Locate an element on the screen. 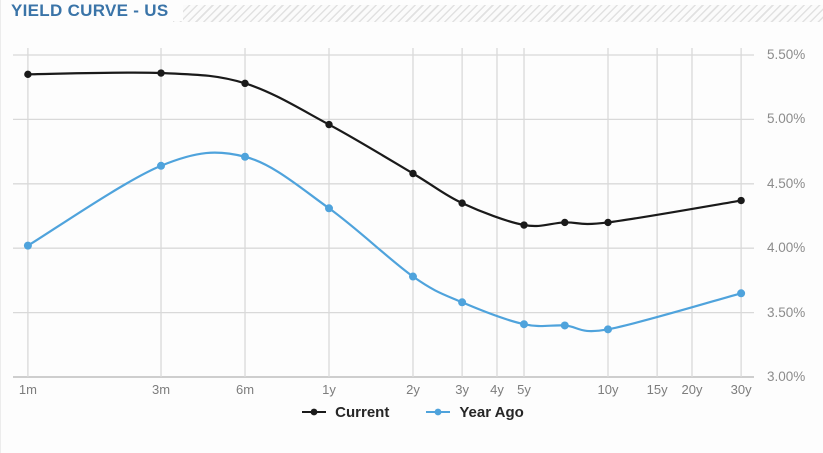 The height and width of the screenshot is (453, 823). year-ago-point-30y is located at coordinates (741, 293).